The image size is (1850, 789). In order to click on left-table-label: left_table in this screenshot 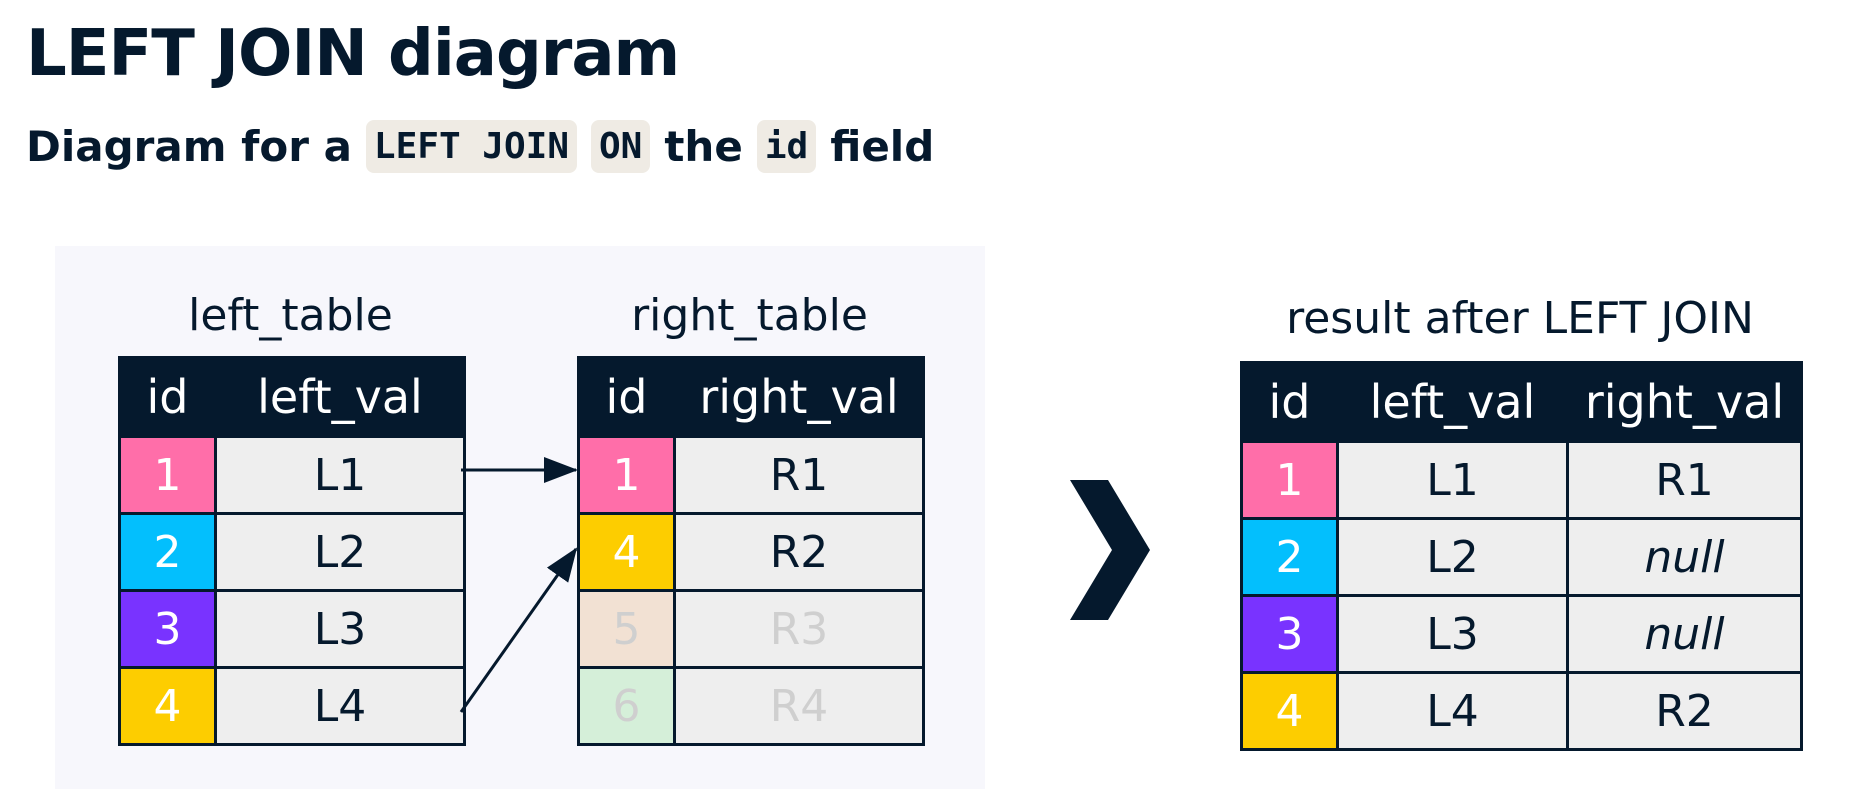, I will do `click(290, 315)`.